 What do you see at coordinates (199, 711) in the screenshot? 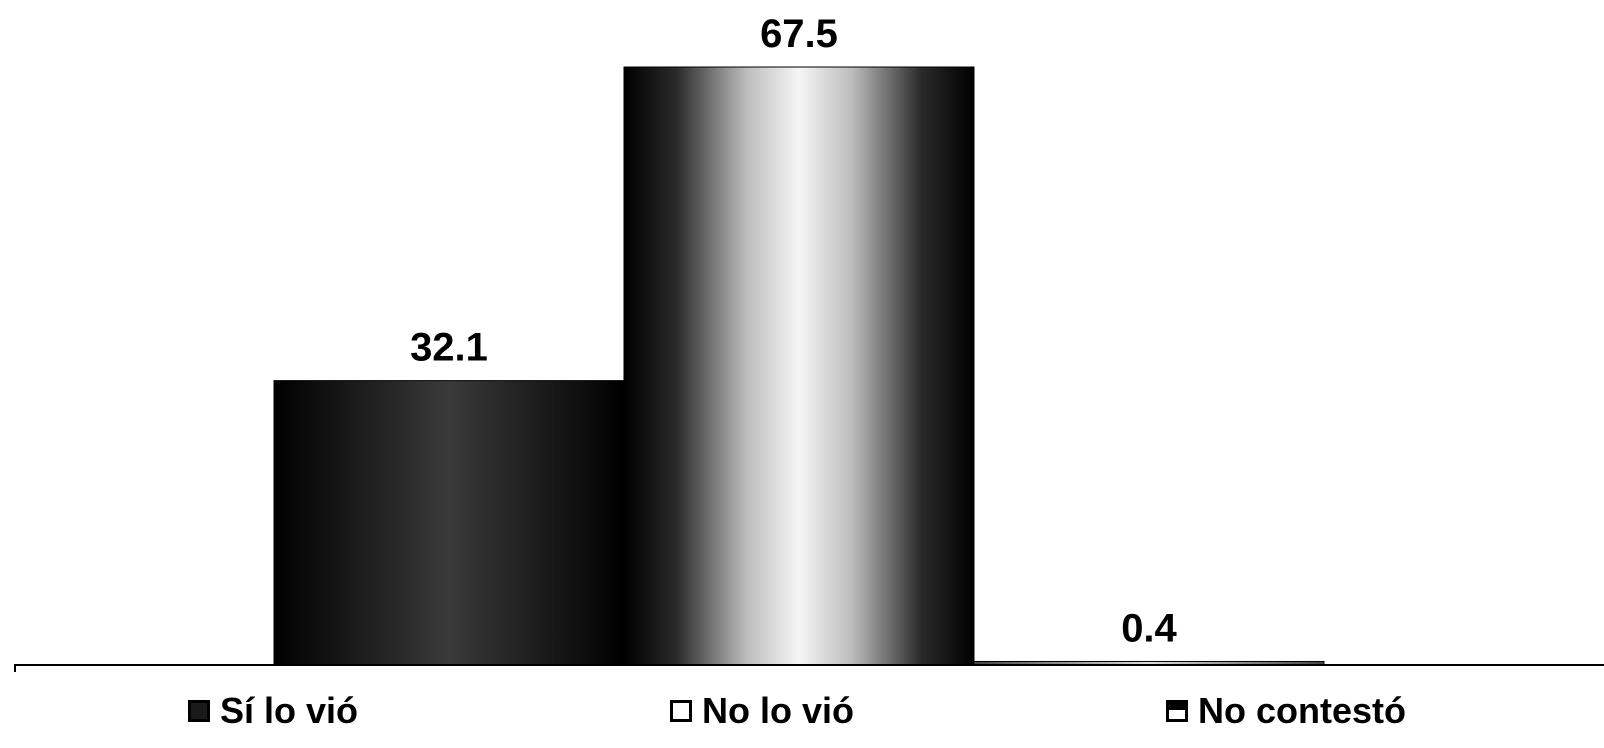
I see `legend-swatch-si-lo-vio` at bounding box center [199, 711].